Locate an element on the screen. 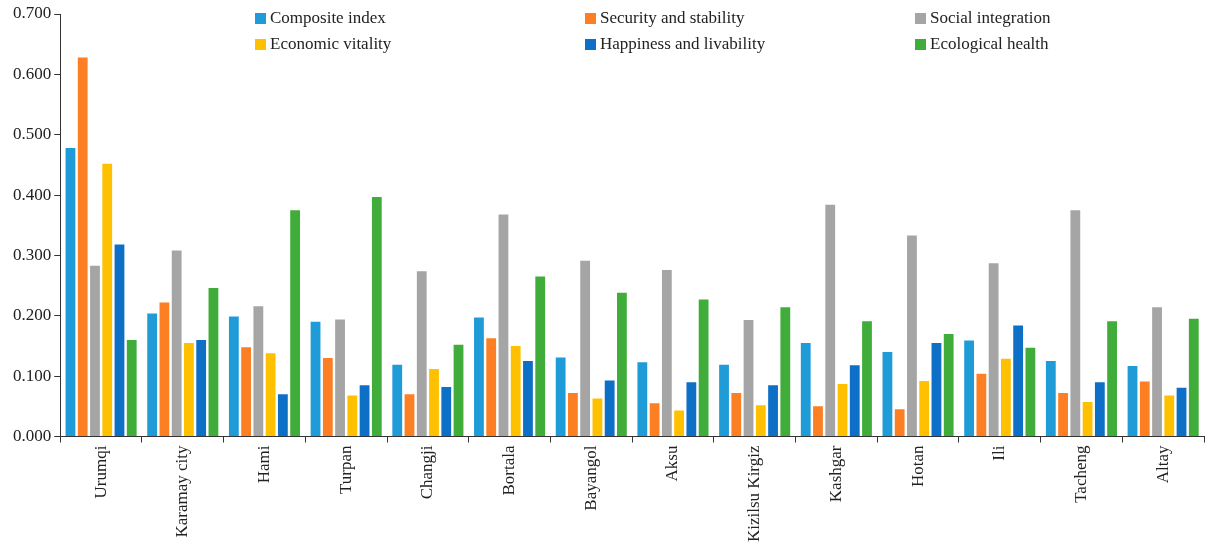 This screenshot has height=553, width=1224. x-tick-label: Urumqi is located at coordinates (100, 472).